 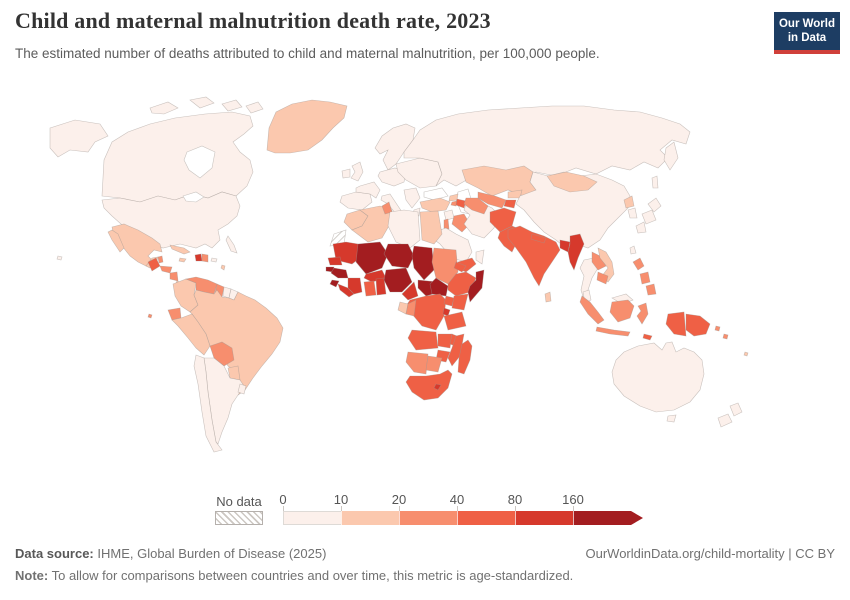 What do you see at coordinates (446, 224) in the screenshot?
I see `country-jordan` at bounding box center [446, 224].